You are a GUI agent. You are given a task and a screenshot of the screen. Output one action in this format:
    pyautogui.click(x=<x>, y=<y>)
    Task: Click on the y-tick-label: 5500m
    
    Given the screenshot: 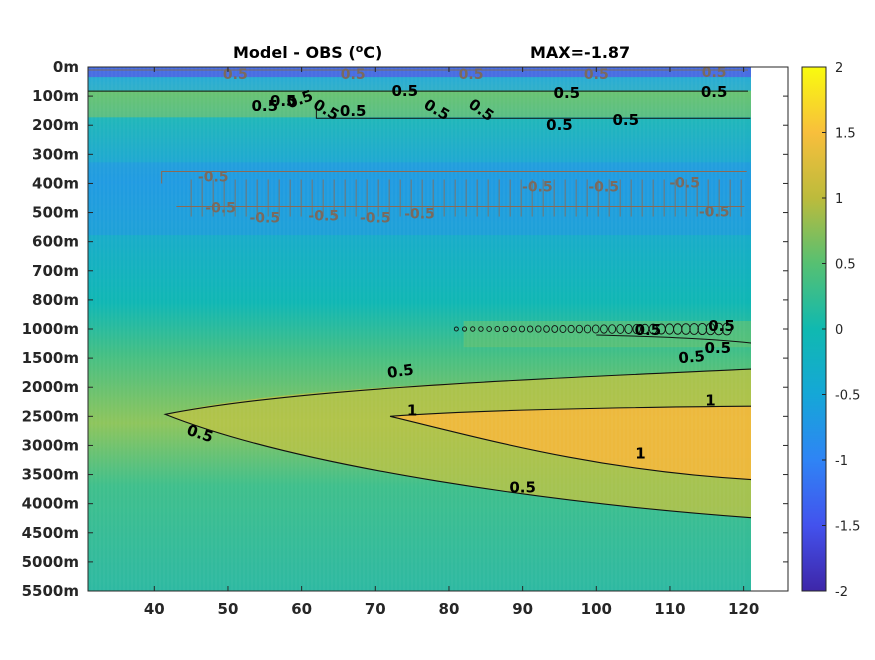 What is the action you would take?
    pyautogui.click(x=50, y=591)
    